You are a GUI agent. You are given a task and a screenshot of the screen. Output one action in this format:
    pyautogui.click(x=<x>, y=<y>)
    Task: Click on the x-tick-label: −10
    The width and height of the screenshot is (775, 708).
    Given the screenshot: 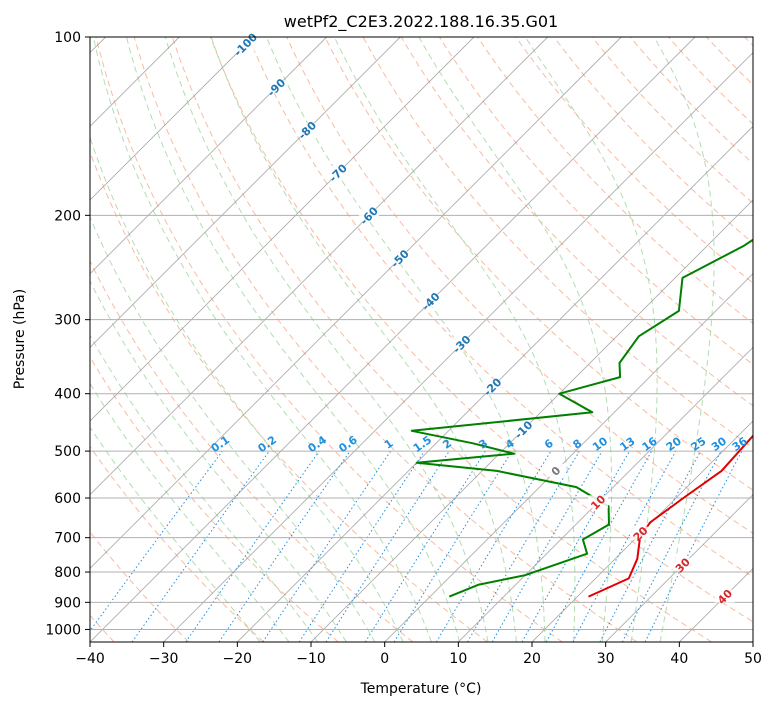 What is the action you would take?
    pyautogui.click(x=311, y=659)
    